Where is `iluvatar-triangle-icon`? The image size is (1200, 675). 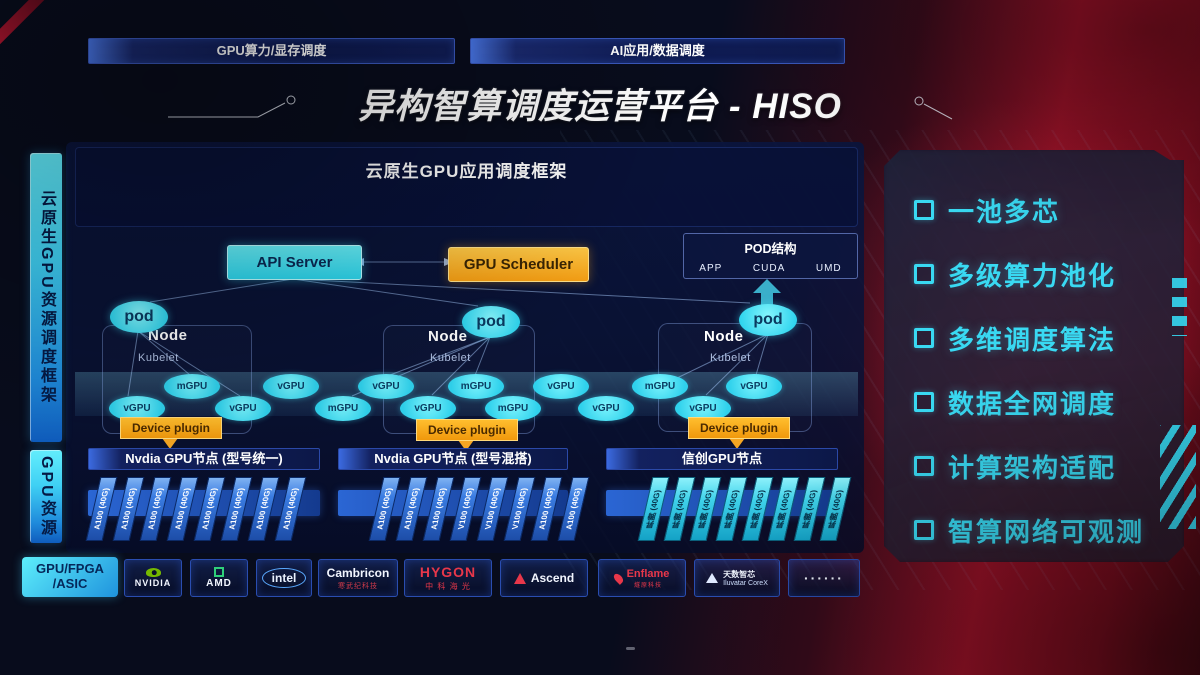 iluvatar-triangle-icon is located at coordinates (712, 578).